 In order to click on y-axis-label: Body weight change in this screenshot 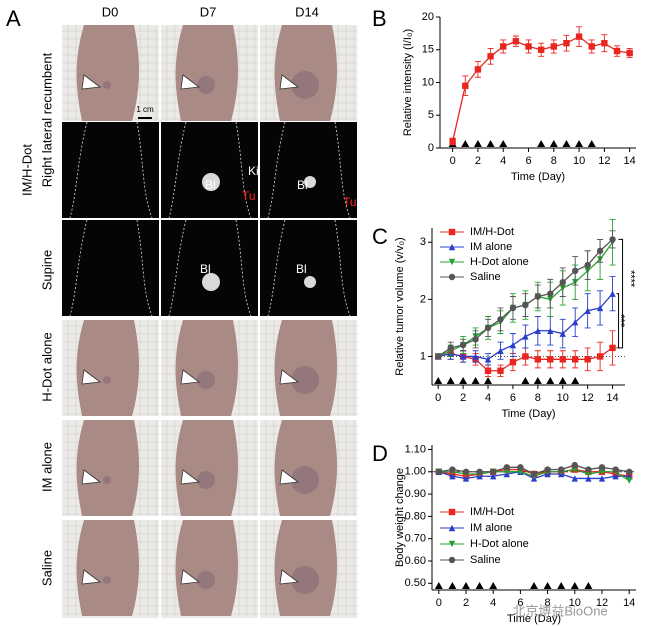, I will do `click(400, 517)`.